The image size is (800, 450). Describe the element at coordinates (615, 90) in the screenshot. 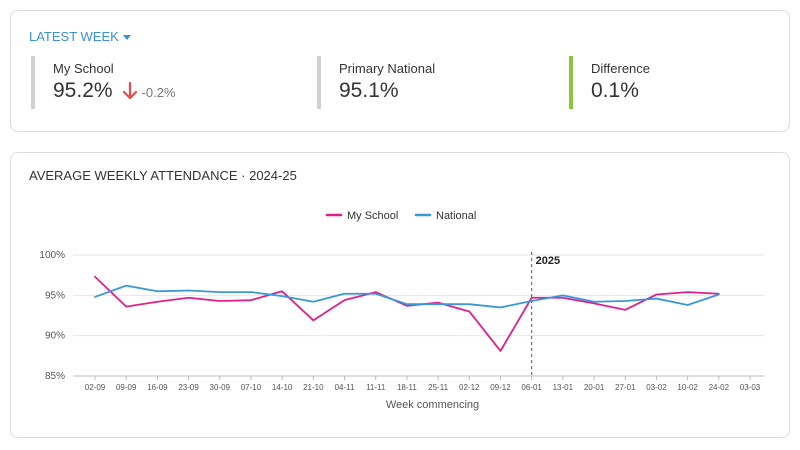

I see `difference-value: 0.1%` at that location.